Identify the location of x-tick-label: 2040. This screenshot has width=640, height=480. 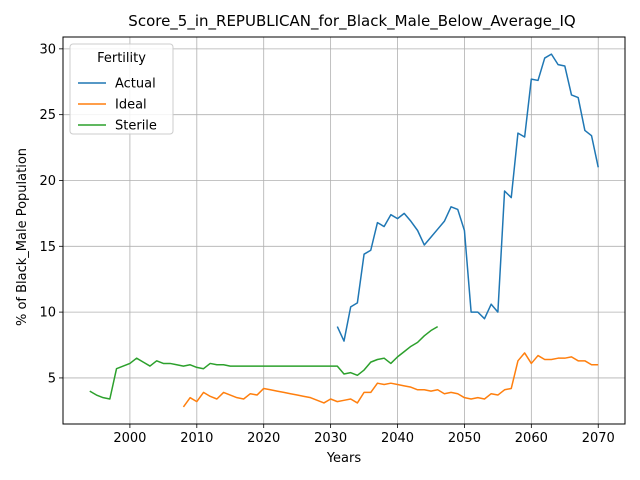
(397, 438).